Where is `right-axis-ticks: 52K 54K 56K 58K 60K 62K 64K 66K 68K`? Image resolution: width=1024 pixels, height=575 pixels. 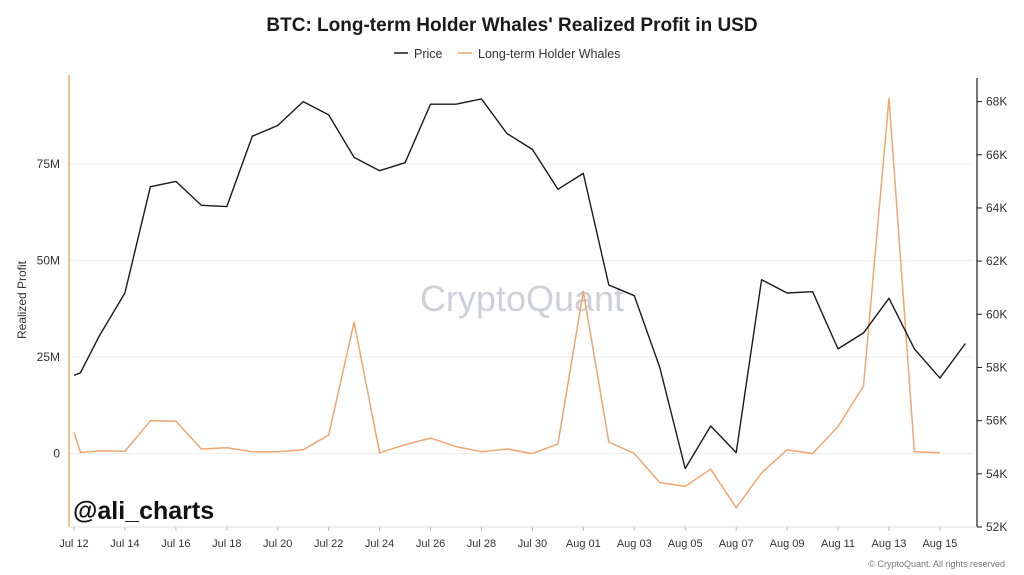
right-axis-ticks: 52K 54K 56K 58K 60K 62K 64K 66K 68K is located at coordinates (992, 314).